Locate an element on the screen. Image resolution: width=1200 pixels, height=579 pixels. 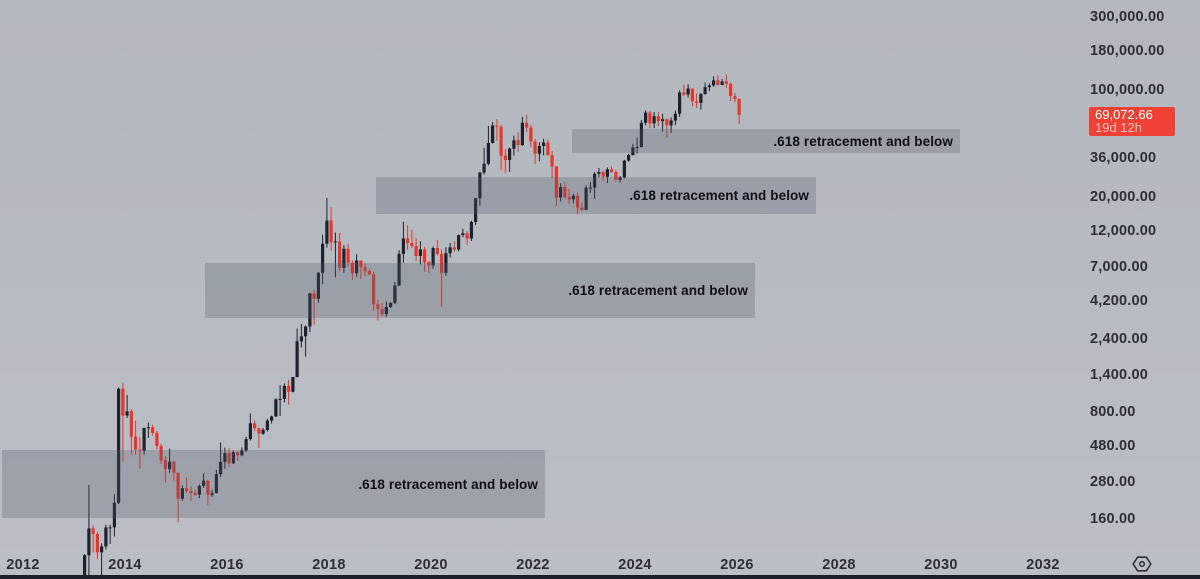
price-tick-label: 800.00 is located at coordinates (1113, 411).